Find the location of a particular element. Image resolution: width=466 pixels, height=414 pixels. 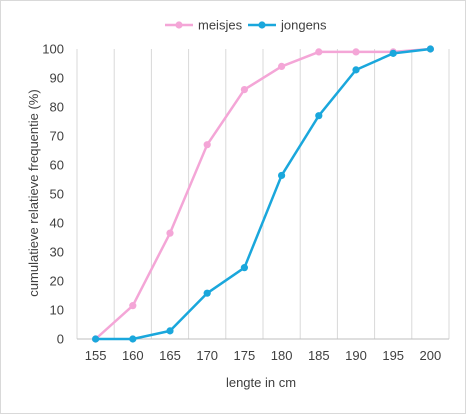

x-tick-label: 175 is located at coordinates (245, 355).